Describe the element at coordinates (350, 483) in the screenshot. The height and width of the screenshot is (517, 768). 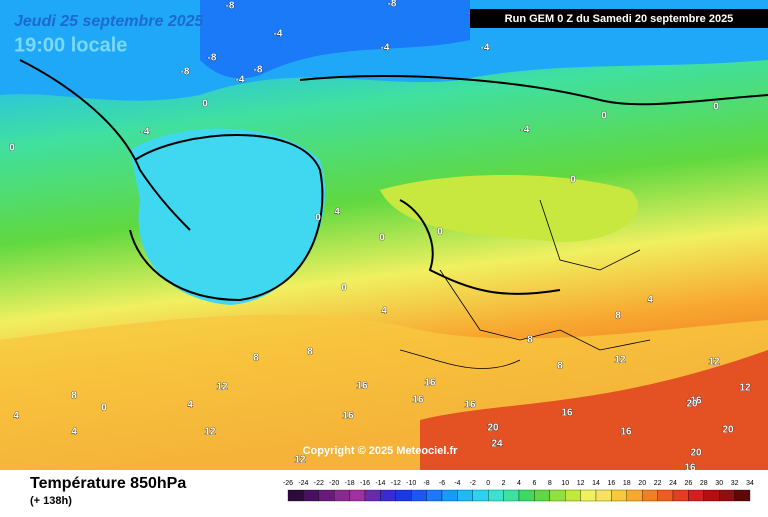
I see `legend-tick-label: -18` at that location.